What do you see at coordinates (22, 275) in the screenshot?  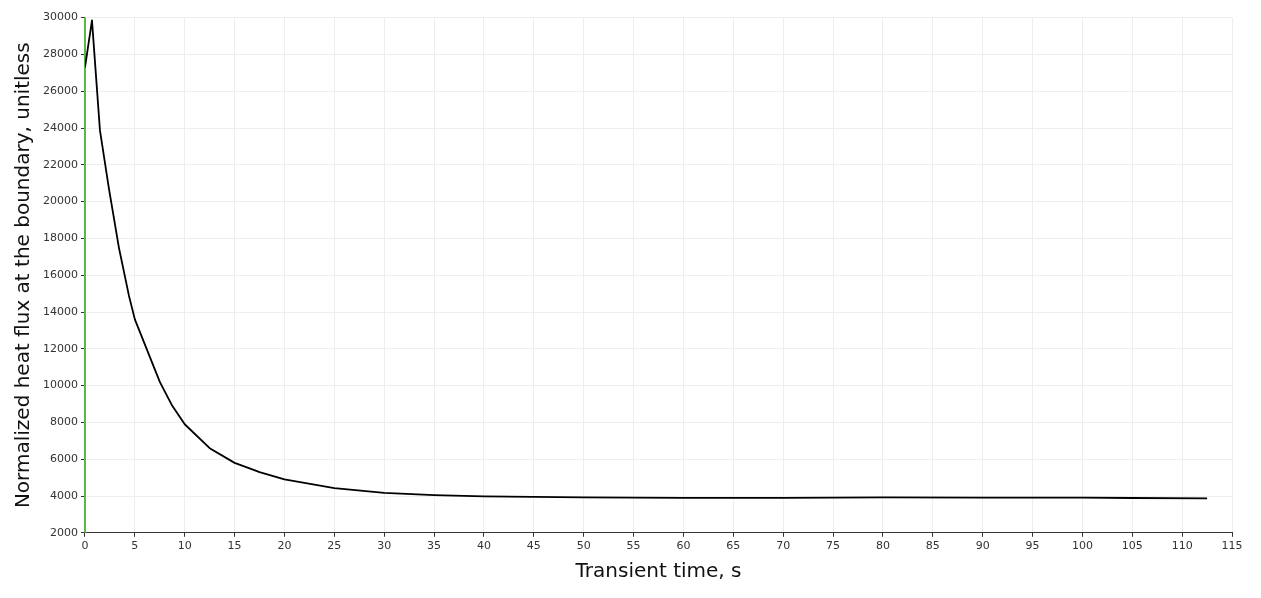 I see `y-axis-title: Normalized heat flux at the boundary, unitless` at bounding box center [22, 275].